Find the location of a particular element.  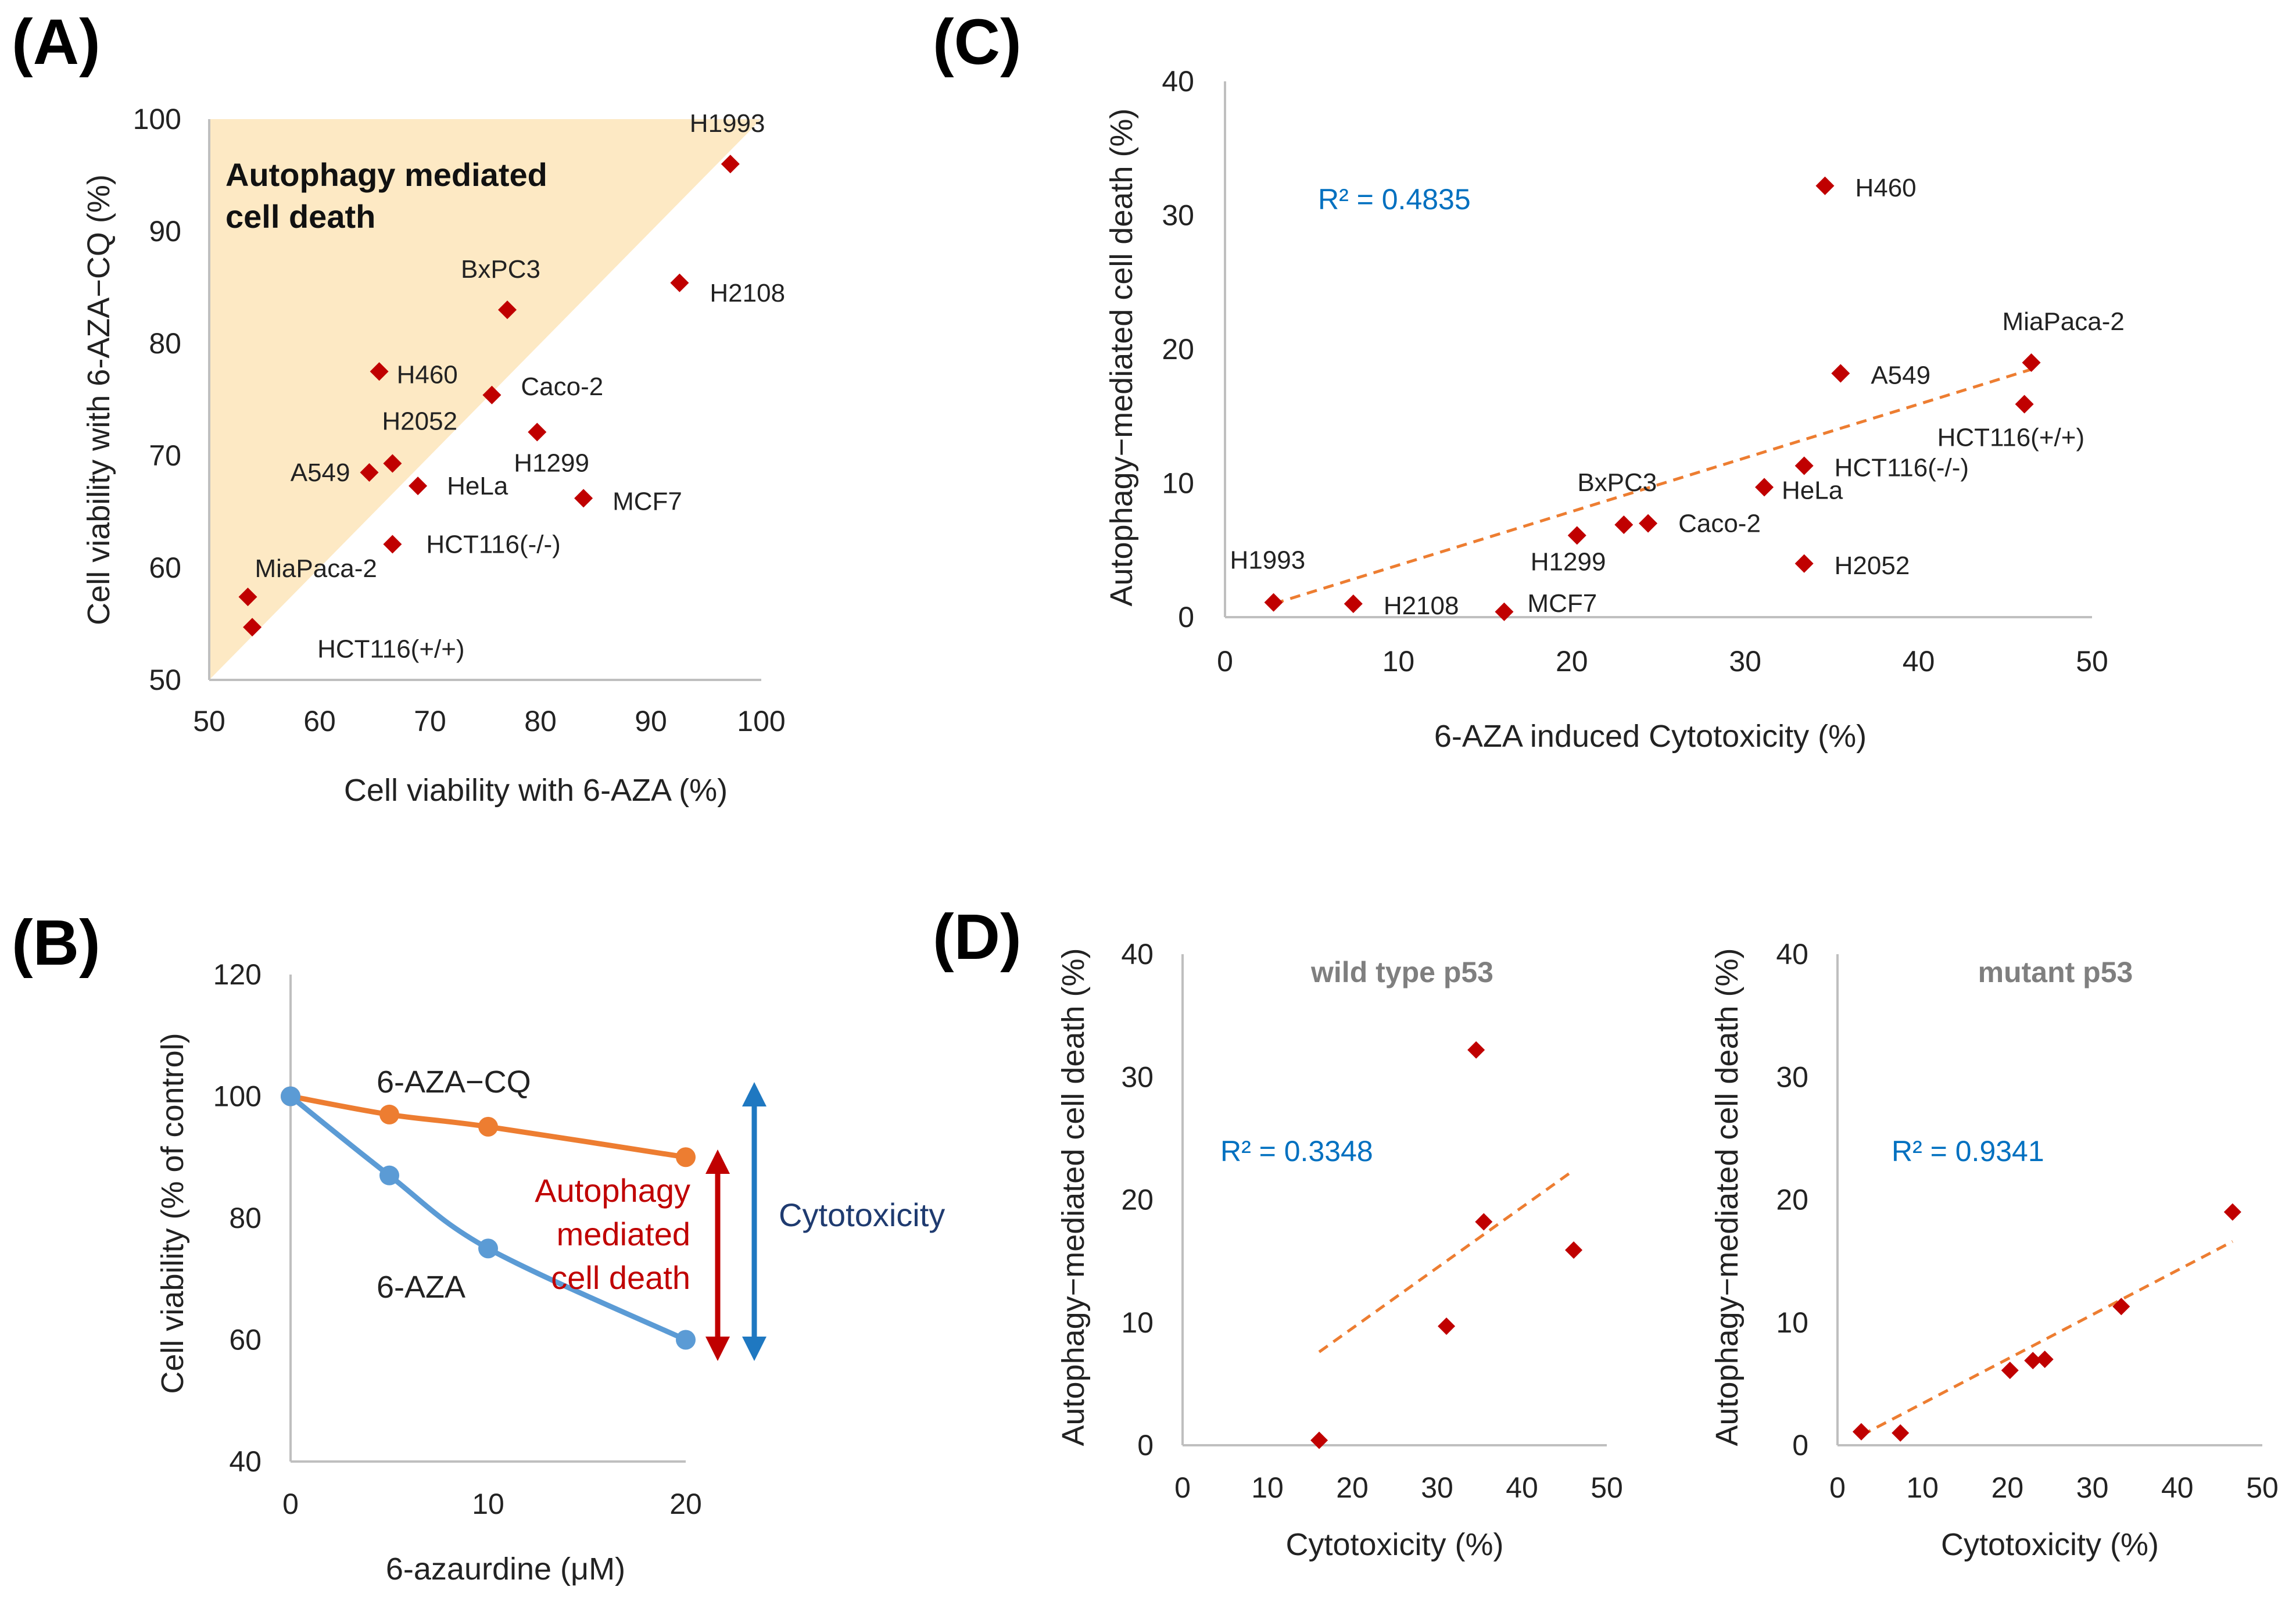

point-label: MCF7 is located at coordinates (1562, 603).